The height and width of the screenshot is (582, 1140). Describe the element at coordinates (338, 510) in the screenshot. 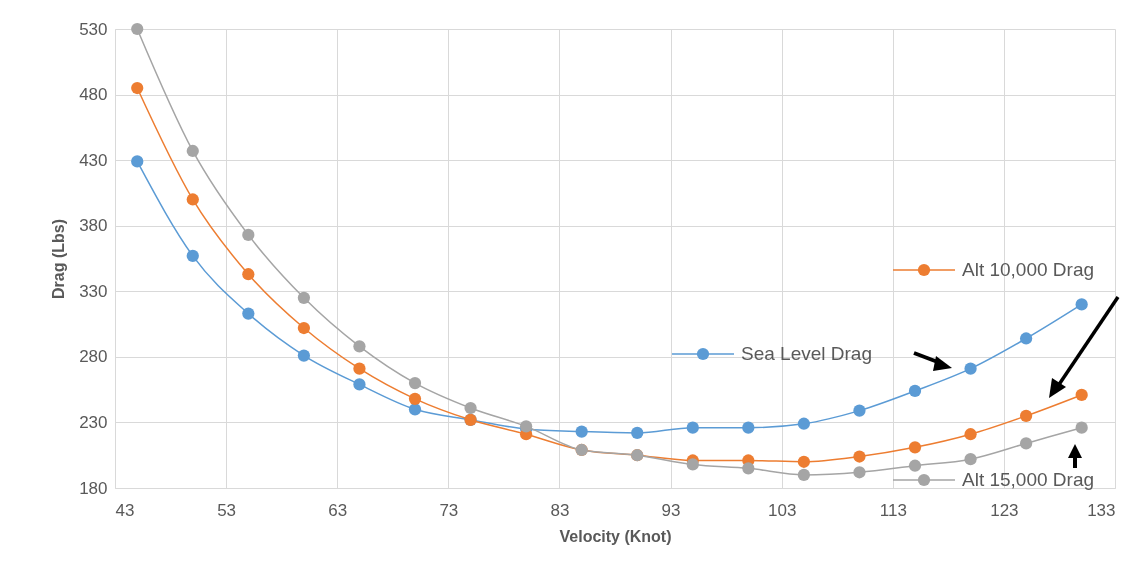

I see `x-tick-label: 63` at that location.